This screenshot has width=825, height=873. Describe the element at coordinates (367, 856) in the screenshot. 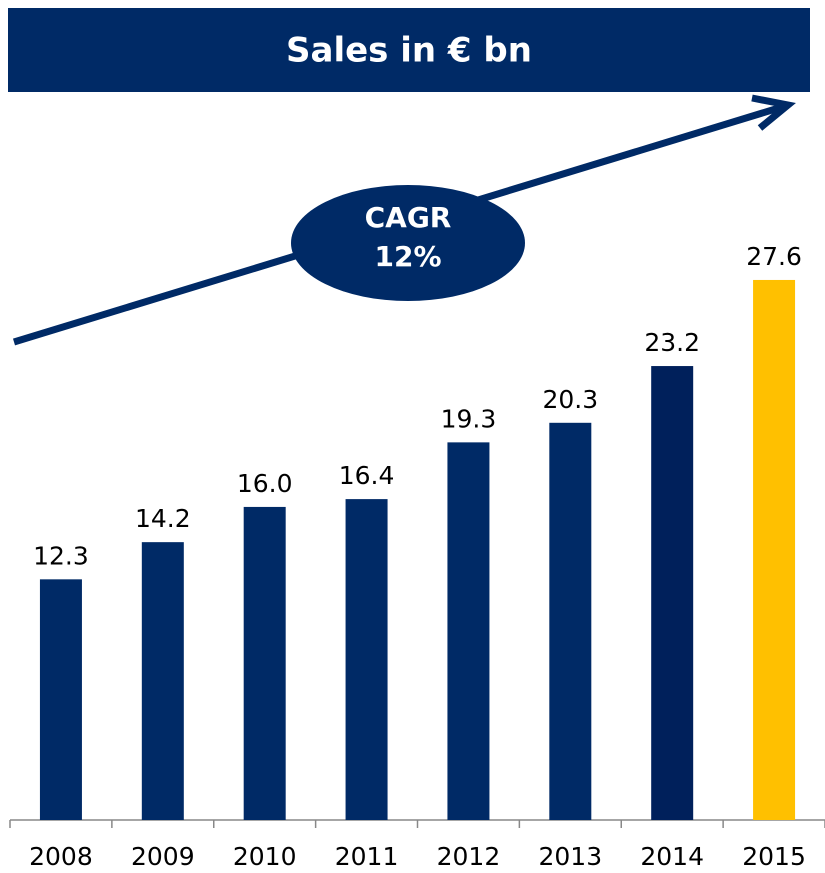

I see `x-tick-label: 2011` at that location.